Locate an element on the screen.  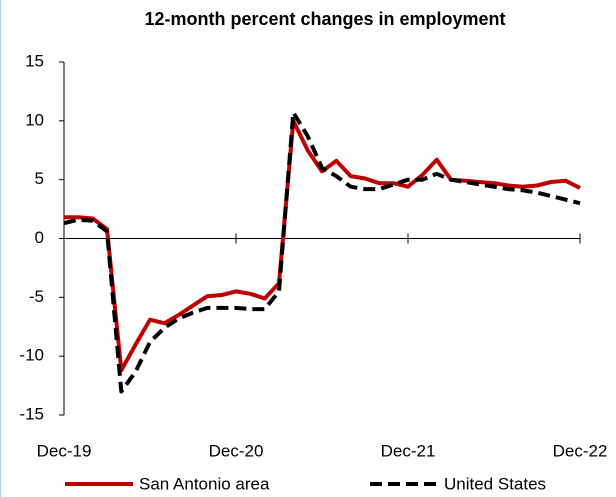
y-tick-label: 0 is located at coordinates (39, 237).